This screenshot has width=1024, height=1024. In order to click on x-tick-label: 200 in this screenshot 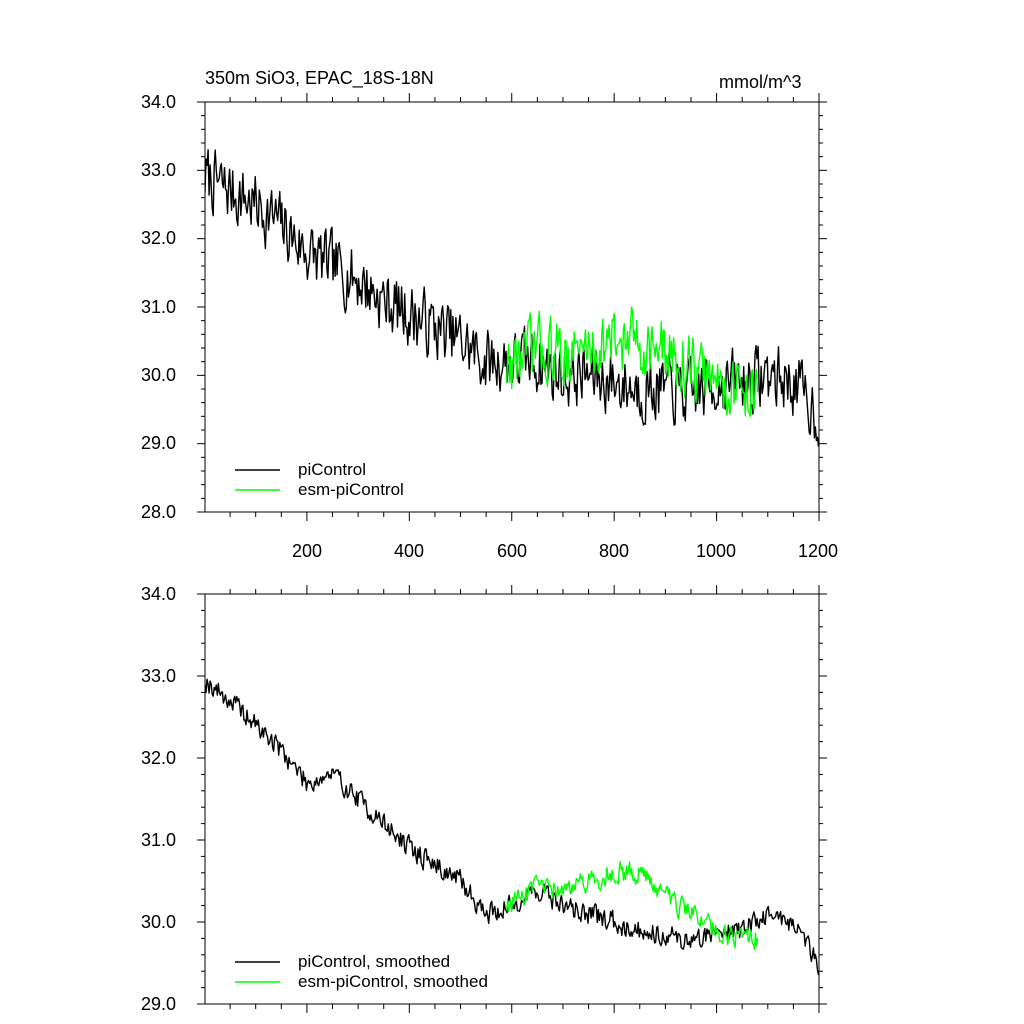, I will do `click(307, 551)`.